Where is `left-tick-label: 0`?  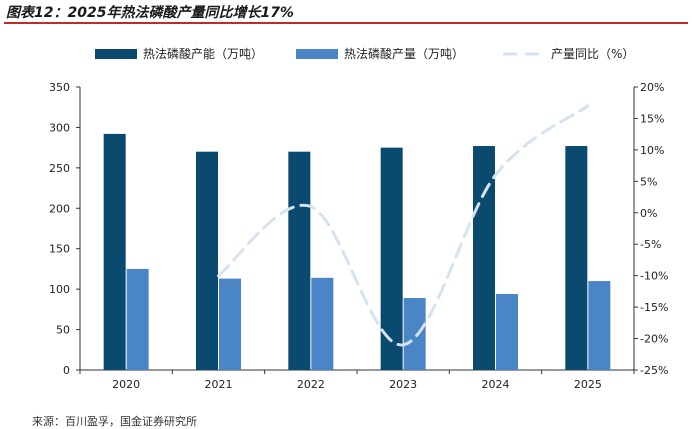 left-tick-label: 0 is located at coordinates (66, 370).